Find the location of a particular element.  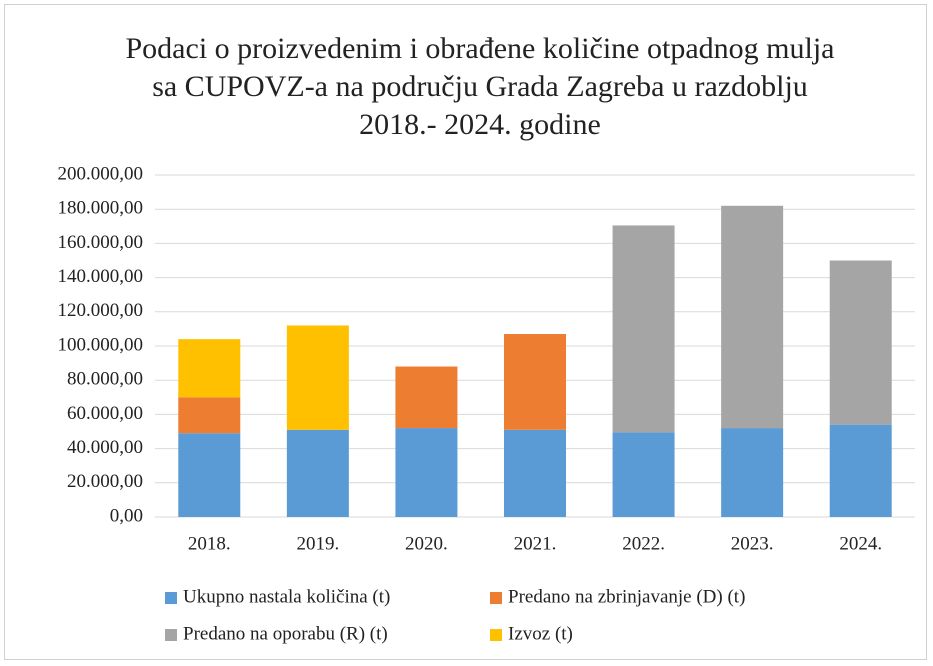

x-tick-label: 2020. is located at coordinates (426, 543).